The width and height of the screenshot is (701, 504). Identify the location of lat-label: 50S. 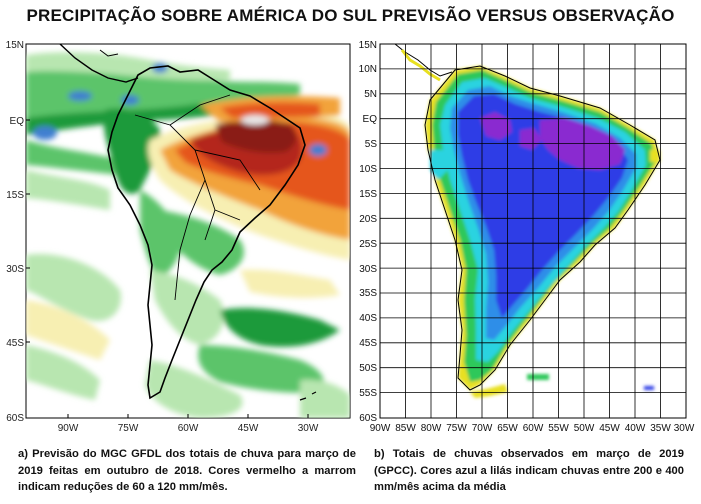
(368, 368).